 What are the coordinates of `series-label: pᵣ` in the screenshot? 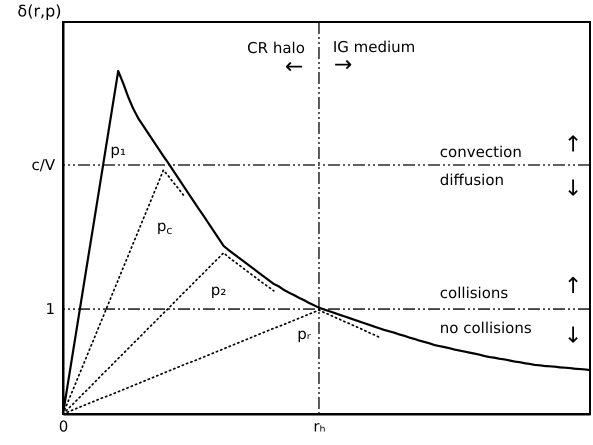 It's located at (304, 333).